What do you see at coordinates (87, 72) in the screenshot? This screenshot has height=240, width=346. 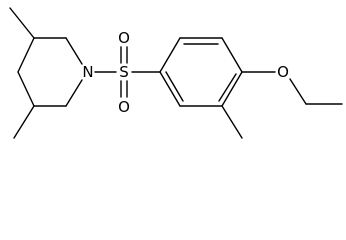 I see `atom-n: N` at bounding box center [87, 72].